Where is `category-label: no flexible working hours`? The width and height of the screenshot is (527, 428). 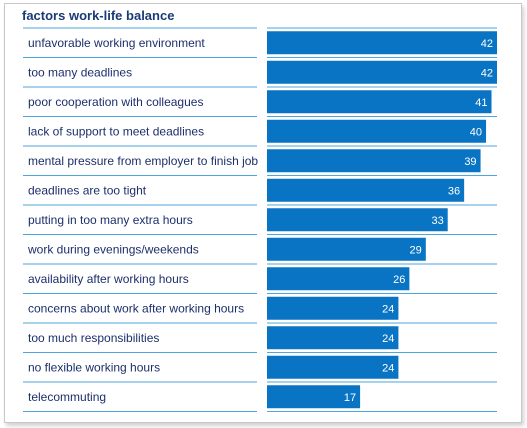
category-label: no flexible working hours is located at coordinates (94, 367).